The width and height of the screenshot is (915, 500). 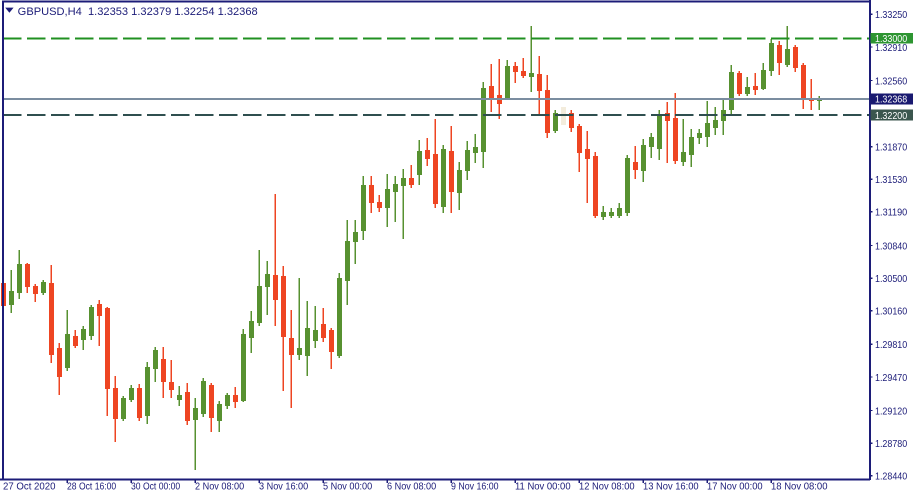 What do you see at coordinates (735, 487) in the screenshot?
I see `svg-text: 17 Nov 00:00` at bounding box center [735, 487].